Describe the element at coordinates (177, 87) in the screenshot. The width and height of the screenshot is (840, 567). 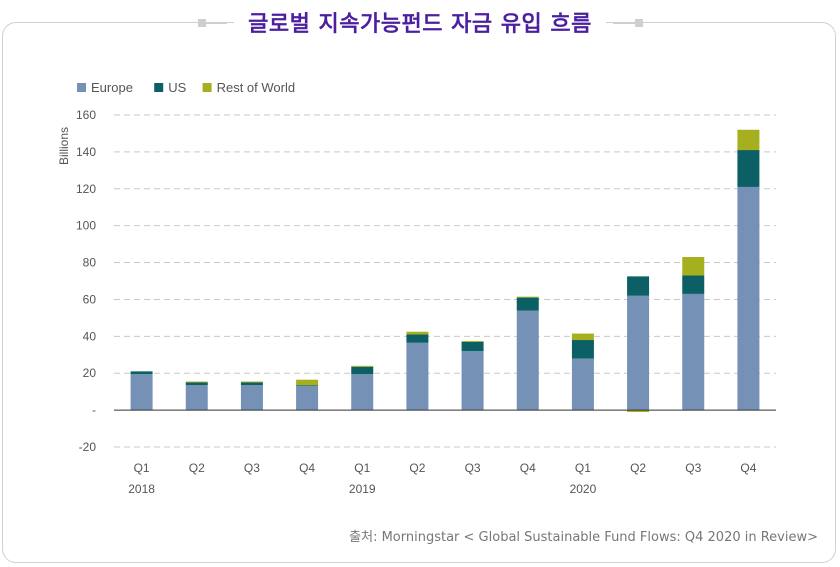
I see `legend-label: US` at that location.